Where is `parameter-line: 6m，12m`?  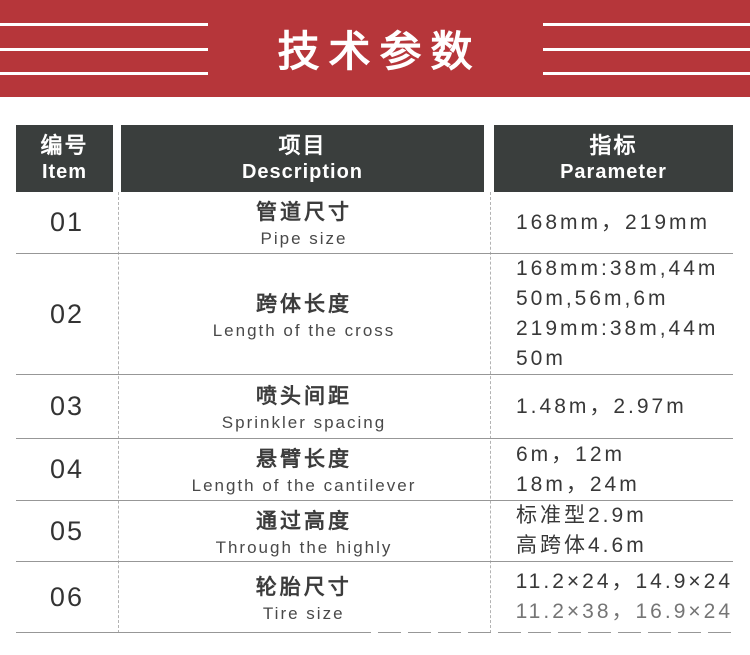
parameter-line: 6m，12m is located at coordinates (571, 454).